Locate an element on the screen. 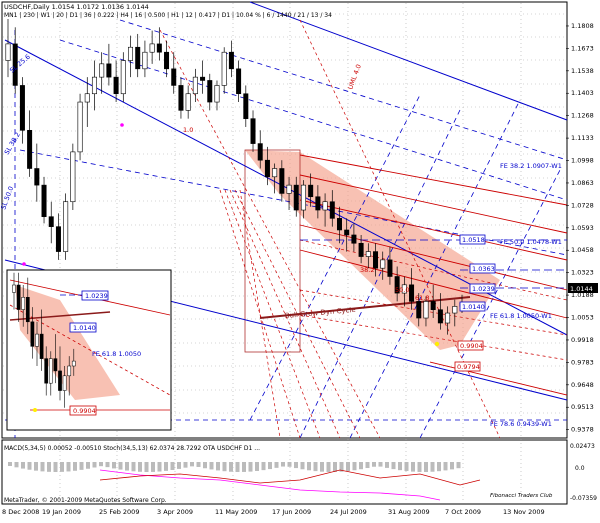  price-tick: 1.1403 is located at coordinates (582, 93).